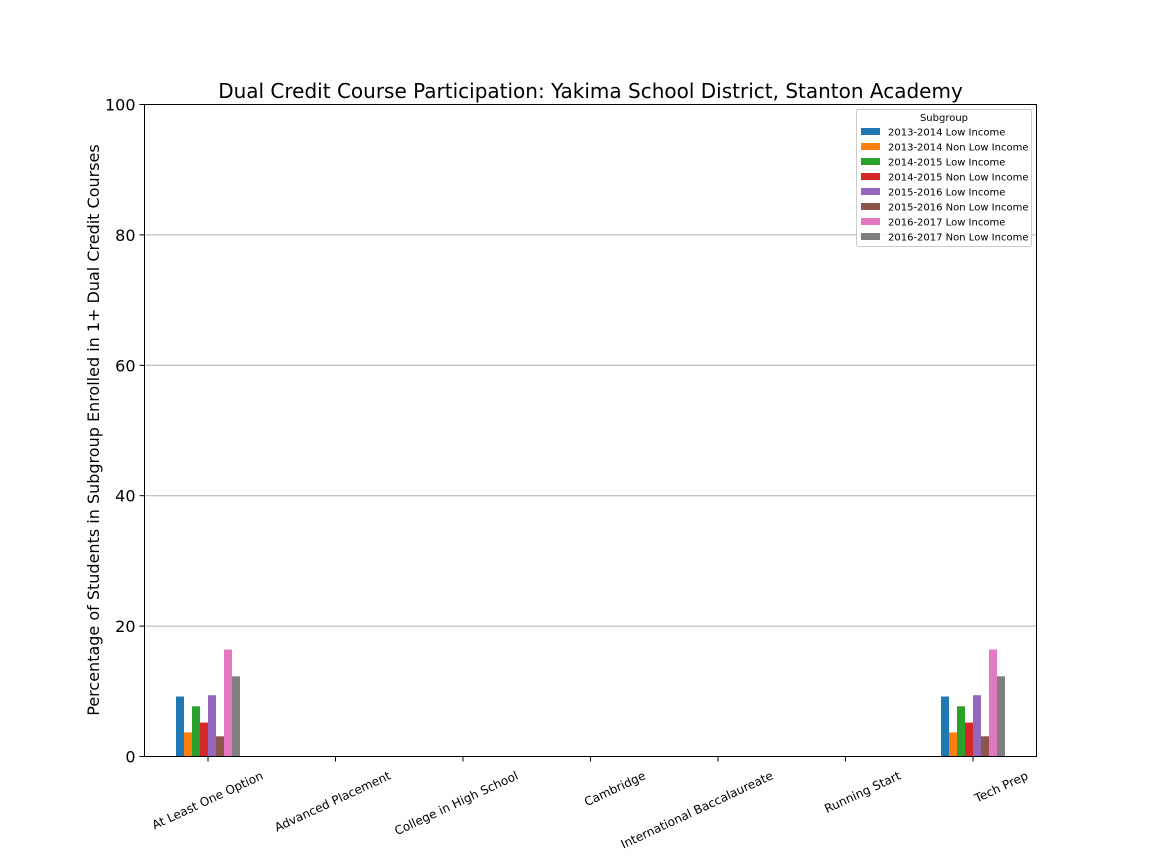 The height and width of the screenshot is (864, 1152). Describe the element at coordinates (332, 801) in the screenshot. I see `x-tick-label: Advanced Placement` at that location.